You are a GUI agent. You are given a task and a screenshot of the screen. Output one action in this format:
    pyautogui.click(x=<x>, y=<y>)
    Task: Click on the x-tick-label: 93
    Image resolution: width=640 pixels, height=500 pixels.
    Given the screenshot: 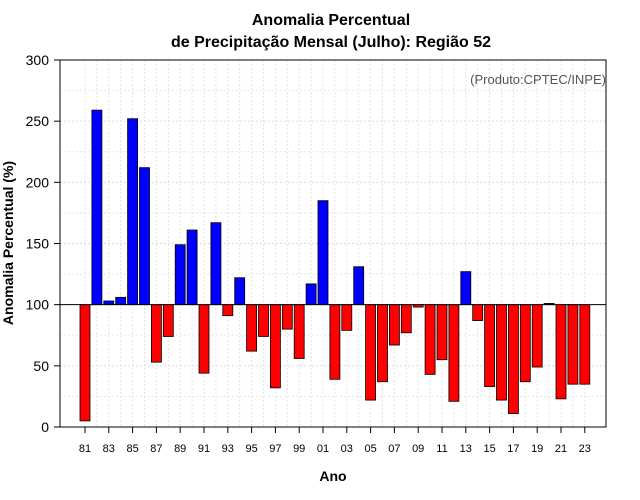 What is the action you would take?
    pyautogui.click(x=228, y=449)
    